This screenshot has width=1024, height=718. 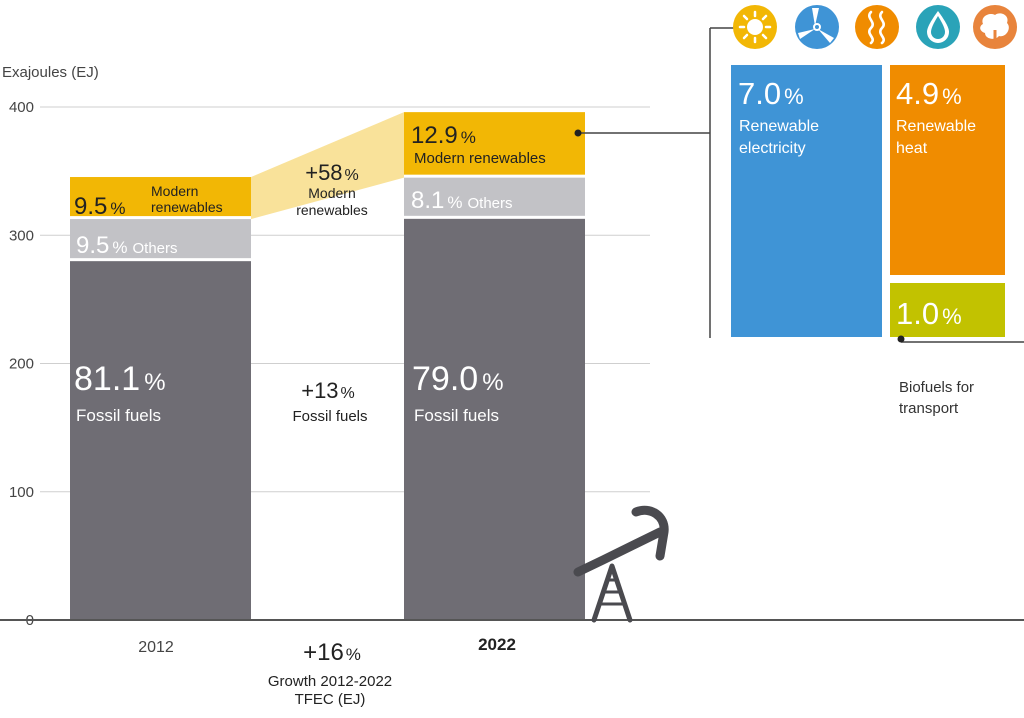 I want to click on biofuels-box, so click(x=947, y=310).